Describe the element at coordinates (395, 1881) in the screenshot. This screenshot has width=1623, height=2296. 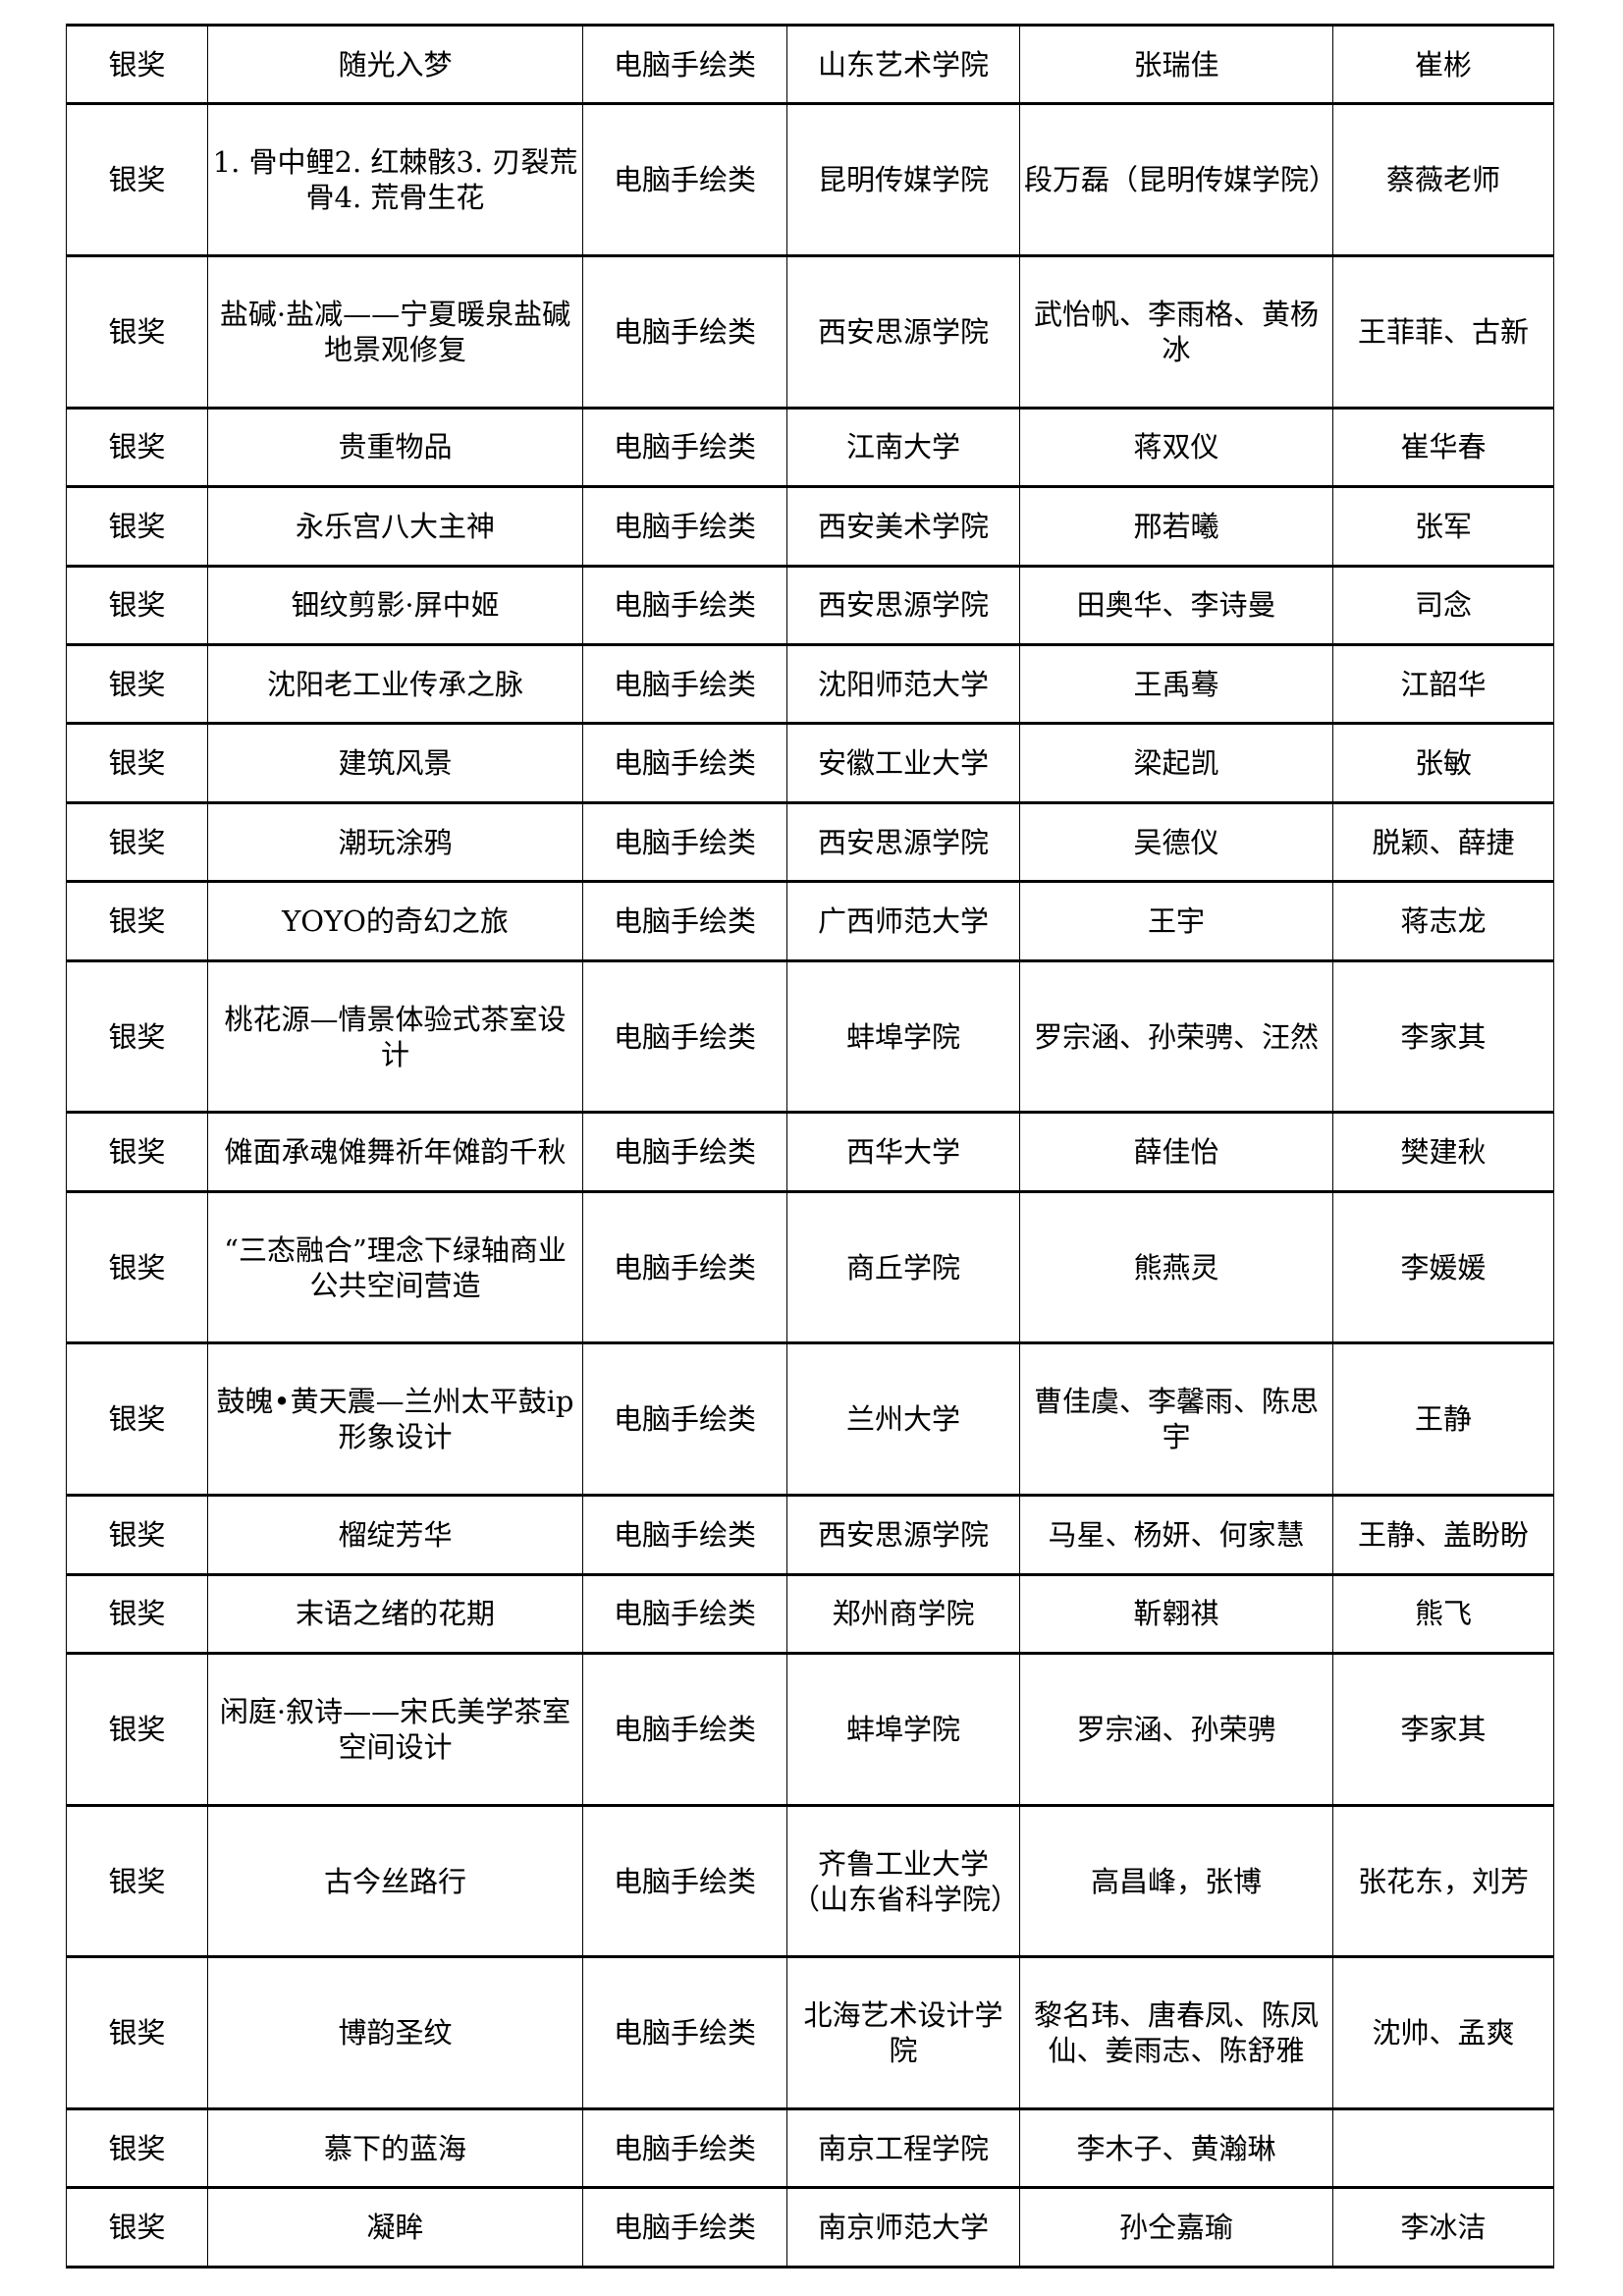
I see `cell-work-title: 古今丝路行` at that location.